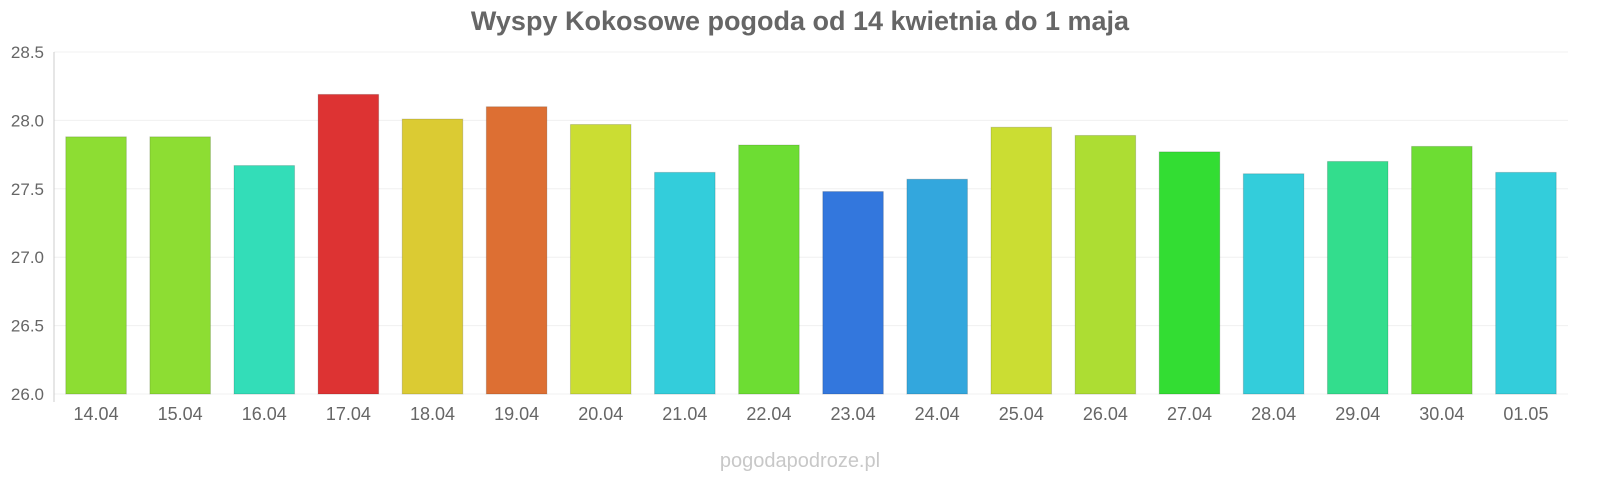  Describe the element at coordinates (96, 265) in the screenshot. I see `bar-14.04` at that location.